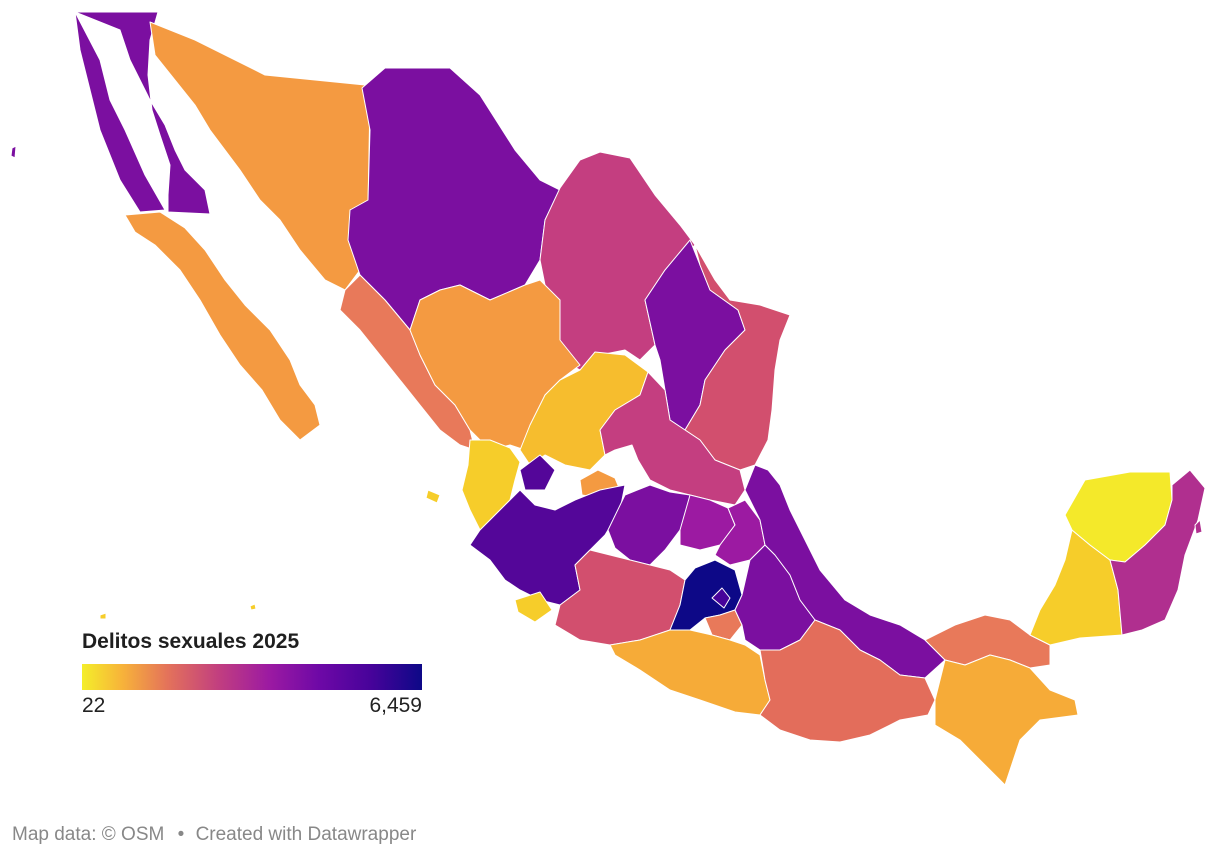 The width and height of the screenshot is (1220, 860). What do you see at coordinates (1198, 527) in the screenshot?
I see `region-island-cozumel` at bounding box center [1198, 527].